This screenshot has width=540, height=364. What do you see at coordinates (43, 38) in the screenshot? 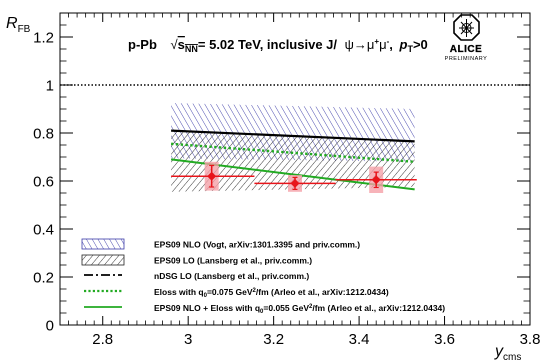
I see `y-tick-label-6: 1.2` at bounding box center [43, 38].